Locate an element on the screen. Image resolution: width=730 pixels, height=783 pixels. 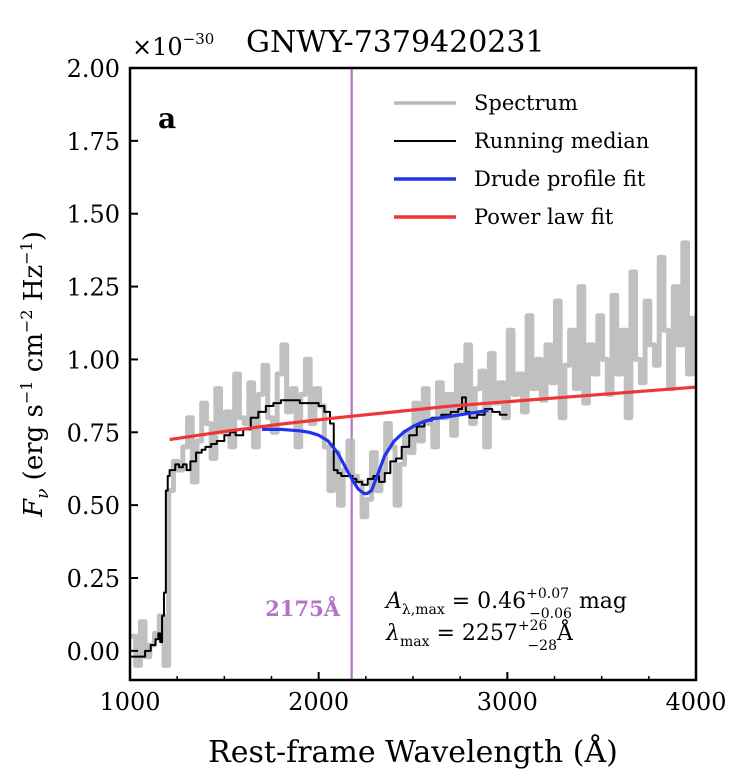
y-tick-label: 1.75 is located at coordinates (93, 142).